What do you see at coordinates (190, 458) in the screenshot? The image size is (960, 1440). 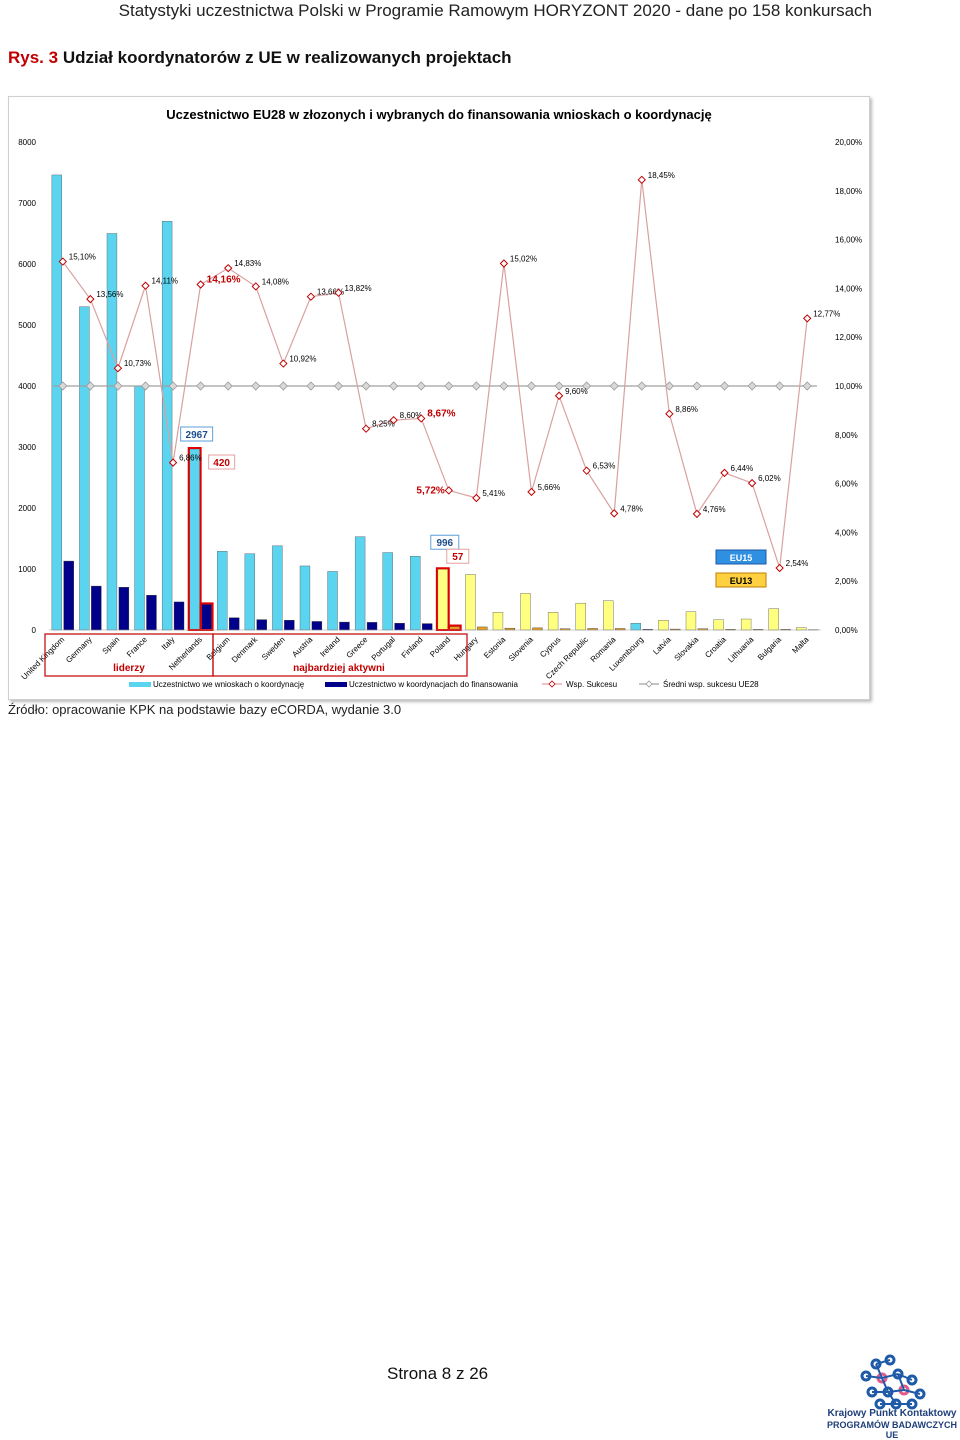 I see `success-rate-label: 6,86%` at bounding box center [190, 458].